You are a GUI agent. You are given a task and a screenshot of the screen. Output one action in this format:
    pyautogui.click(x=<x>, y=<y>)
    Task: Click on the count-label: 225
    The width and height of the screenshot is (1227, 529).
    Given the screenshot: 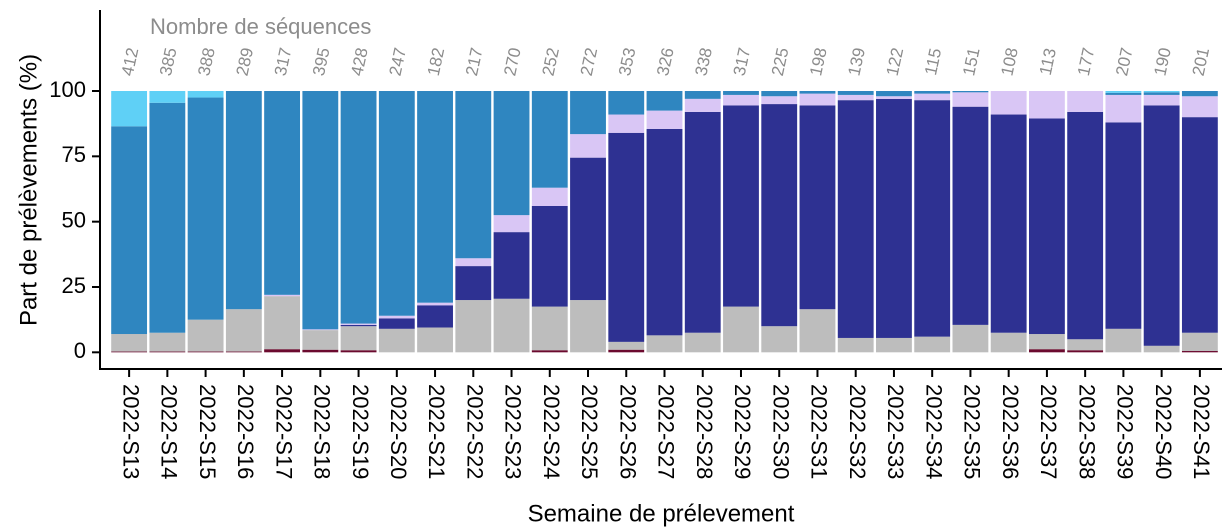 What is the action you would take?
    pyautogui.click(x=780, y=62)
    